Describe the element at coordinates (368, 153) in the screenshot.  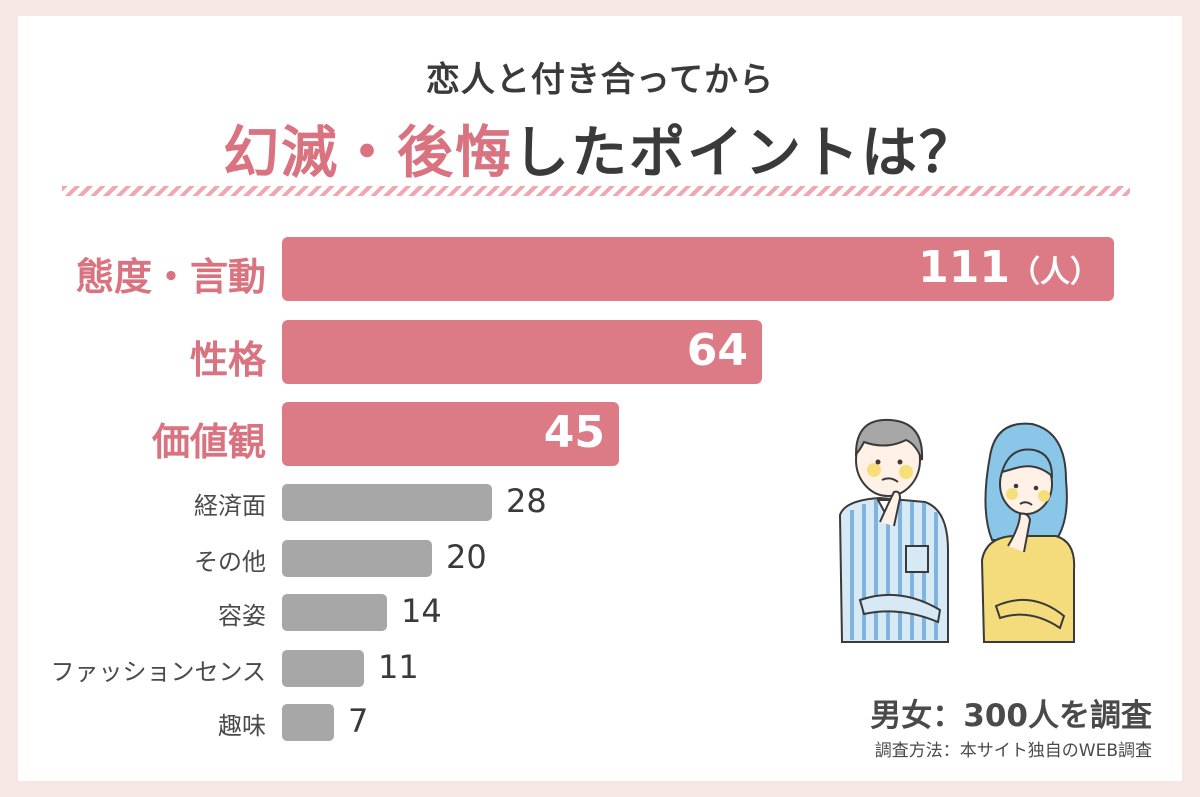
I see `title-accent: 幻滅・後悔` at that location.